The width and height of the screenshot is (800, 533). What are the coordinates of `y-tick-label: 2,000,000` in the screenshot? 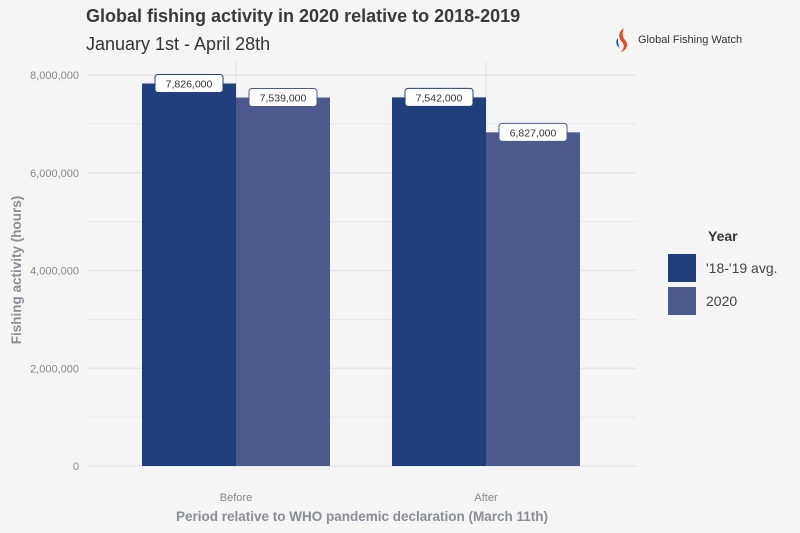 It's located at (54, 369).